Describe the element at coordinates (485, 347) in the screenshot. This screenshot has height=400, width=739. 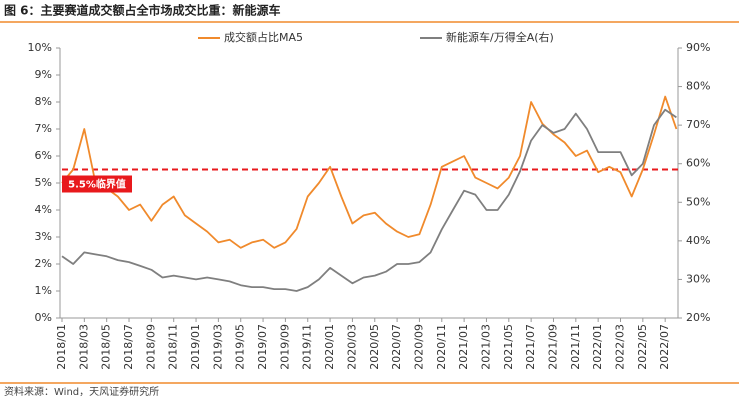
I see `x-tick-label: 2021/03` at that location.